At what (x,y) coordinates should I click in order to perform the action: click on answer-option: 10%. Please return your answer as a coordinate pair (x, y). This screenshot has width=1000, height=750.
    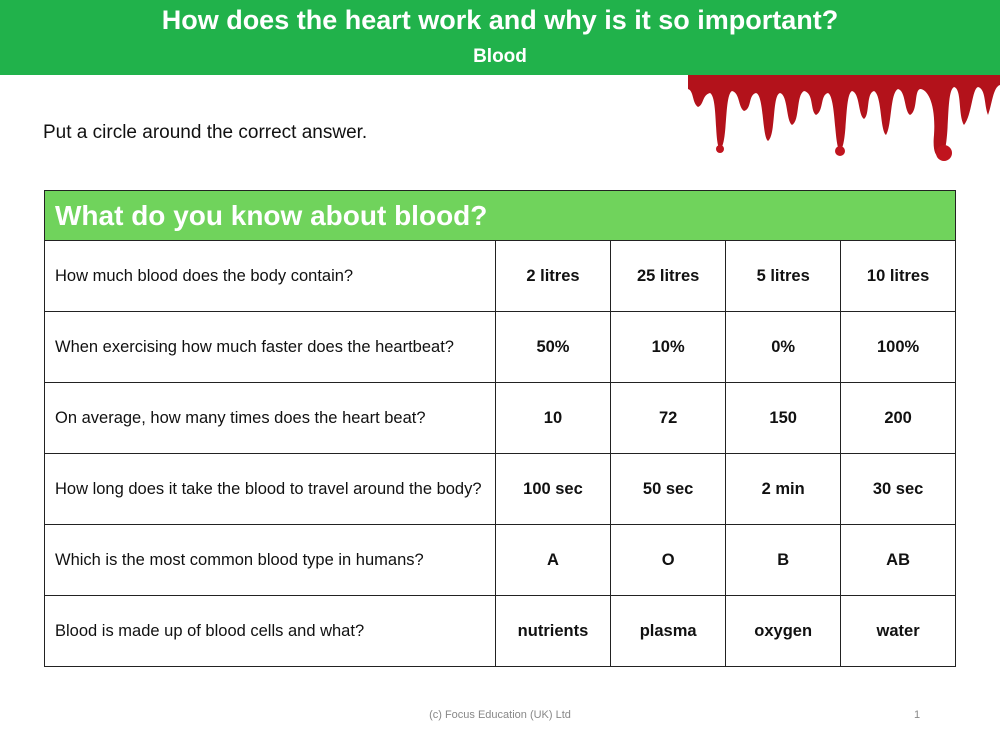
    Looking at the image, I should click on (668, 347).